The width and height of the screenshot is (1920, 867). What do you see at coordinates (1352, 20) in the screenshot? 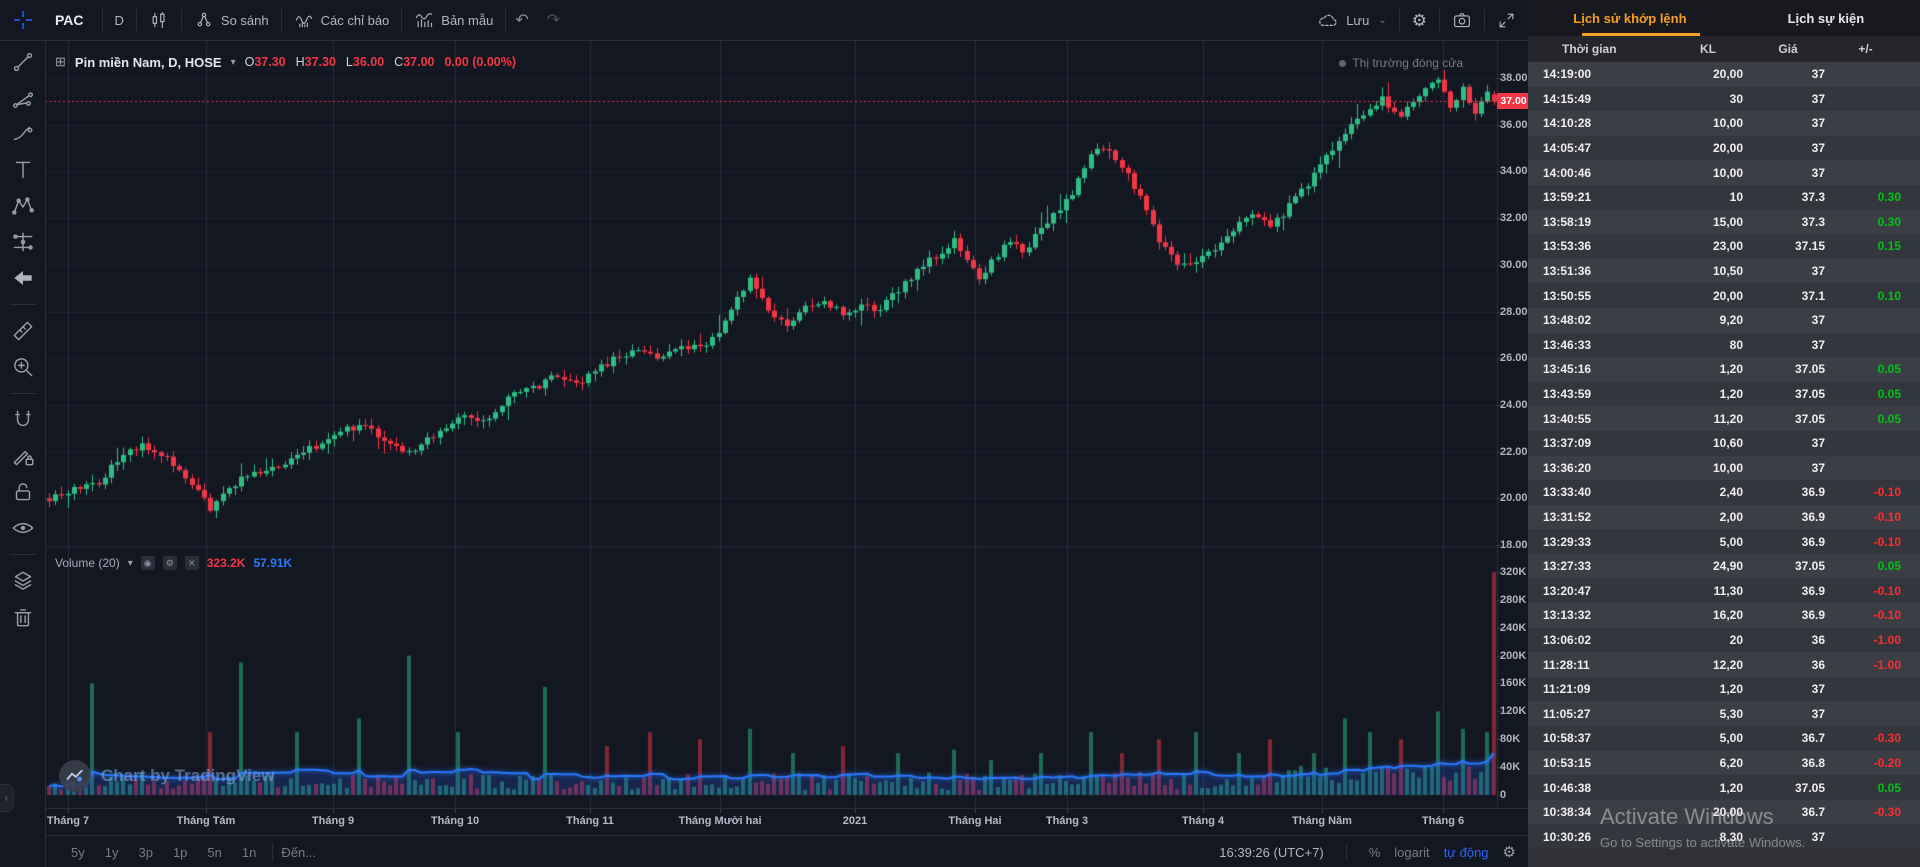
I see `save-layout-button: Lưu ⌄` at bounding box center [1352, 20].